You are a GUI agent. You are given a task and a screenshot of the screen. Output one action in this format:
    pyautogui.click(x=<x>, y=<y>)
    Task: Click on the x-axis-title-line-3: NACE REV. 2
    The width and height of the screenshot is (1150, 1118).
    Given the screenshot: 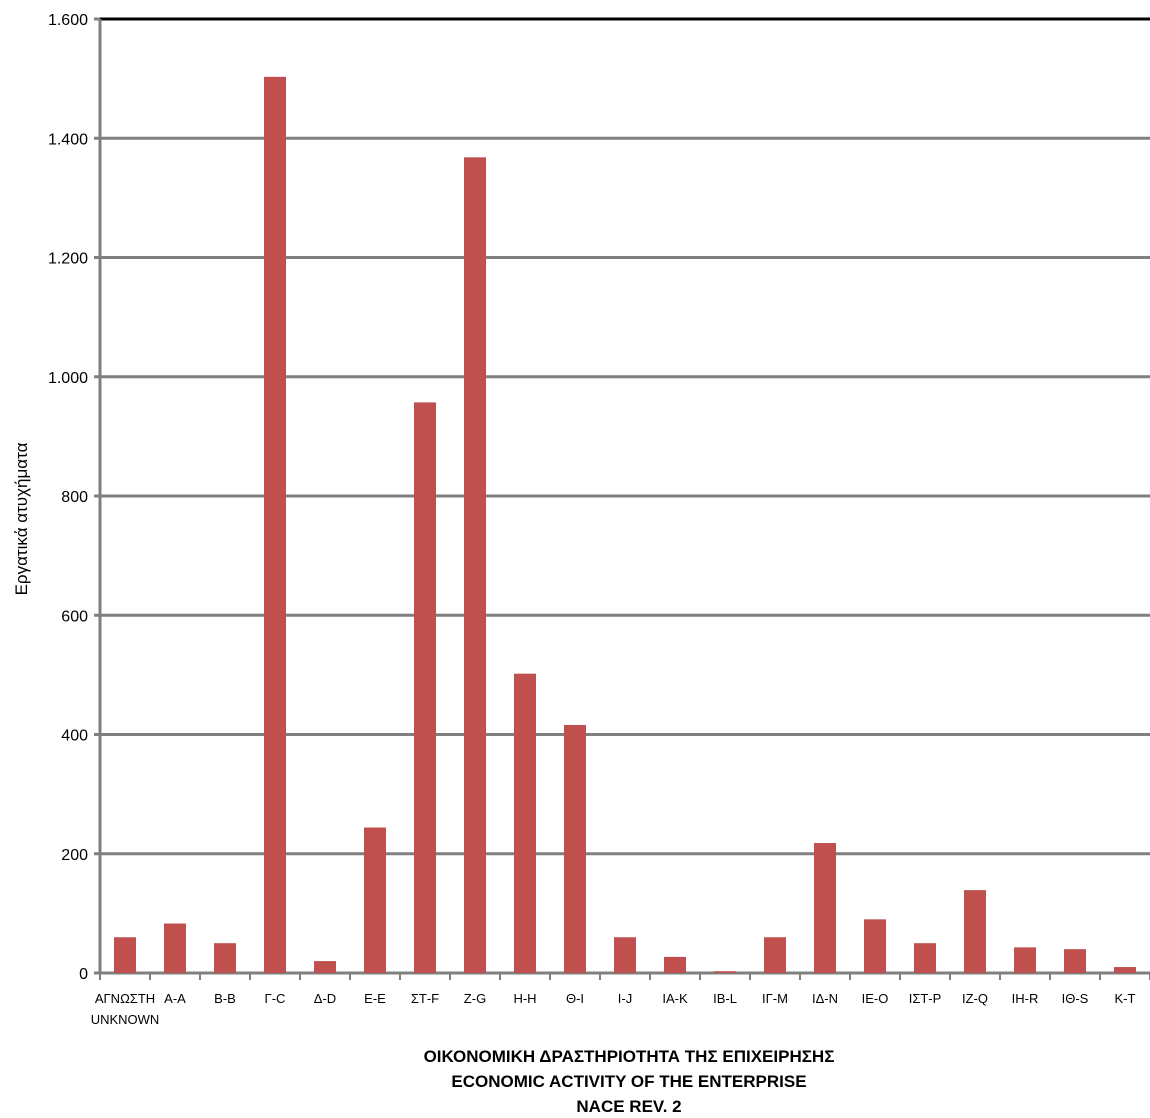 What is the action you would take?
    pyautogui.click(x=628, y=1106)
    